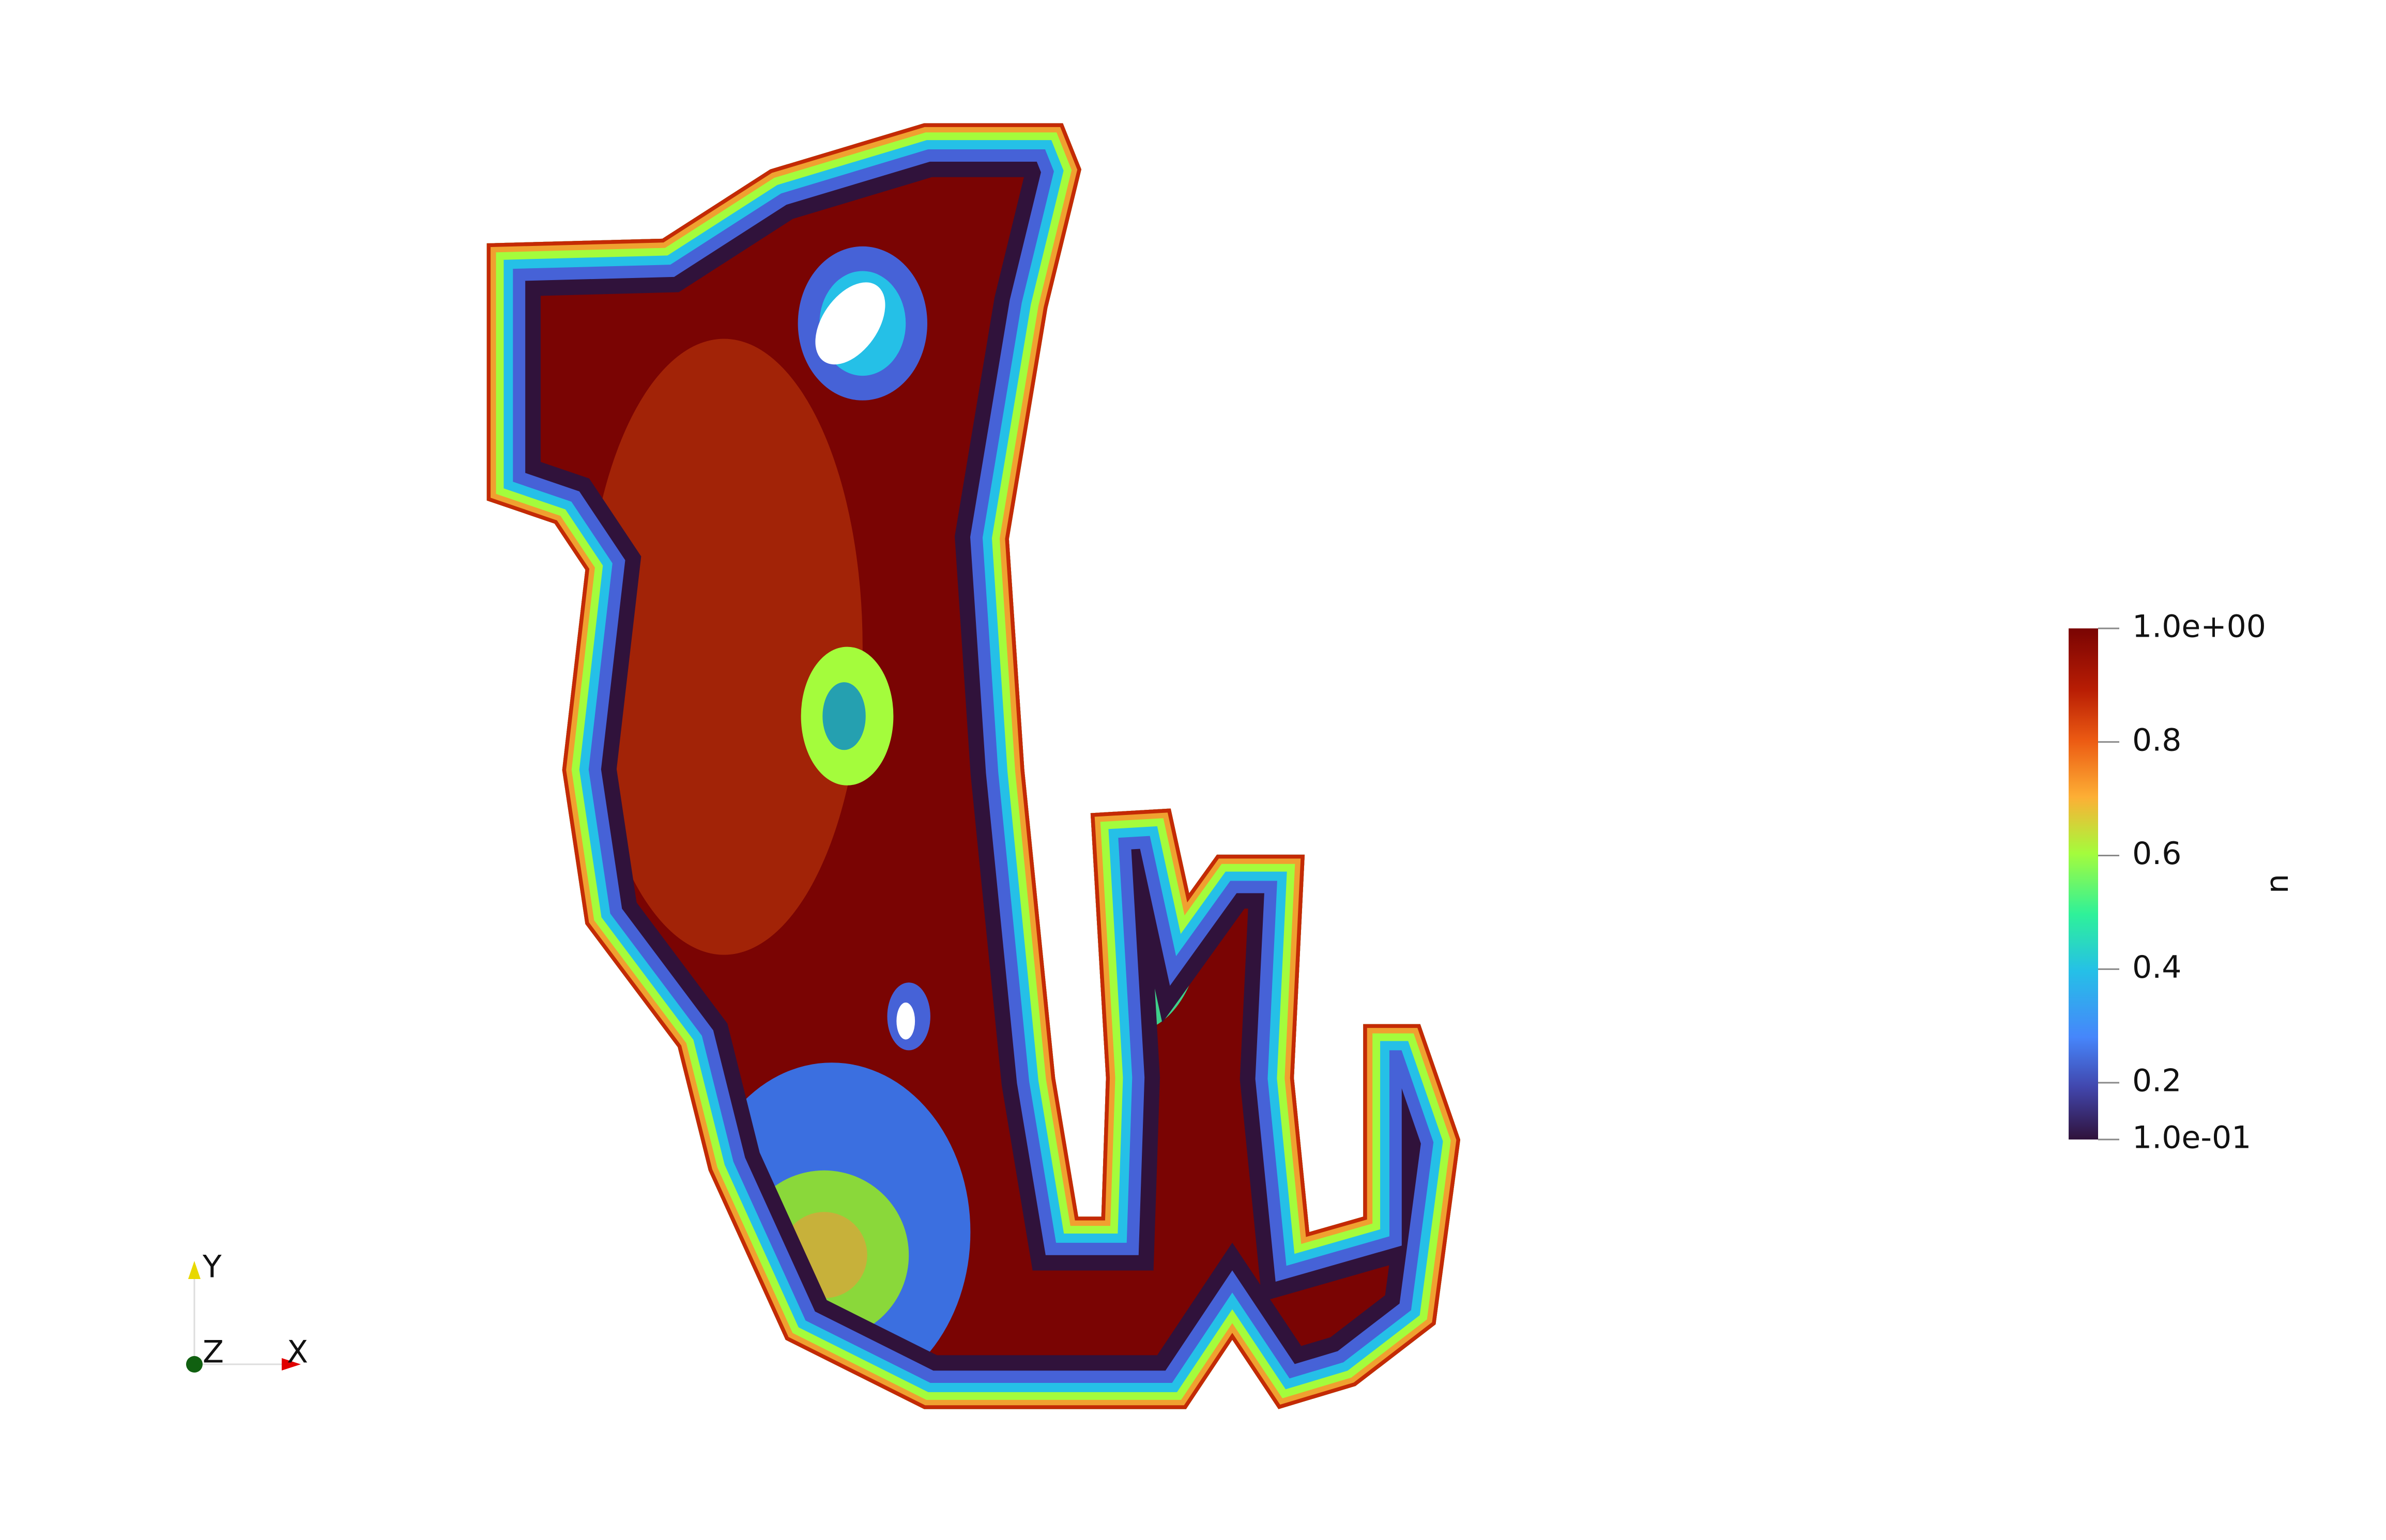 This screenshot has height=1540, width=2386. What do you see at coordinates (2199, 627) in the screenshot?
I see `tick-label: 1.0e+00` at bounding box center [2199, 627].